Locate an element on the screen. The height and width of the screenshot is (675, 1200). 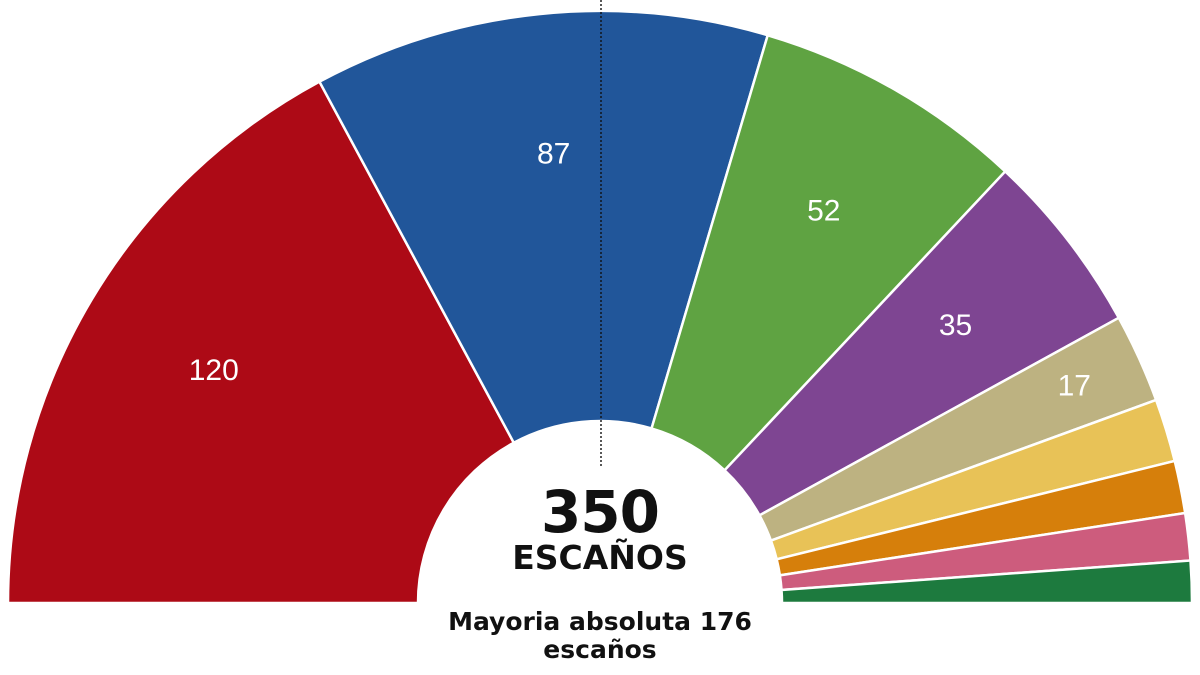
seat-label-1: 120 is located at coordinates (214, 370).